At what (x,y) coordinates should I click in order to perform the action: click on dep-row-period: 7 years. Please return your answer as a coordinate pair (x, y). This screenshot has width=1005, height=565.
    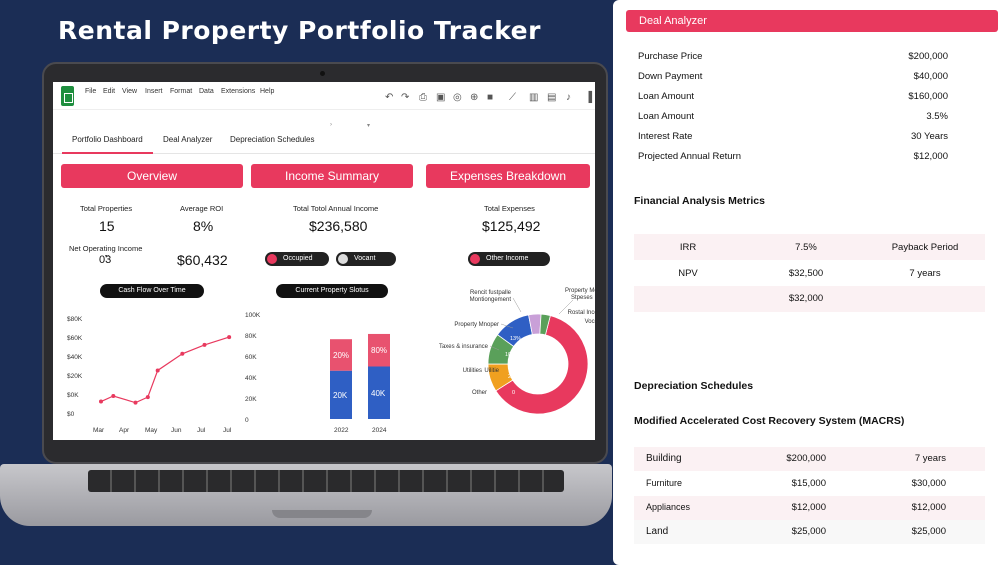
    Looking at the image, I should click on (930, 458).